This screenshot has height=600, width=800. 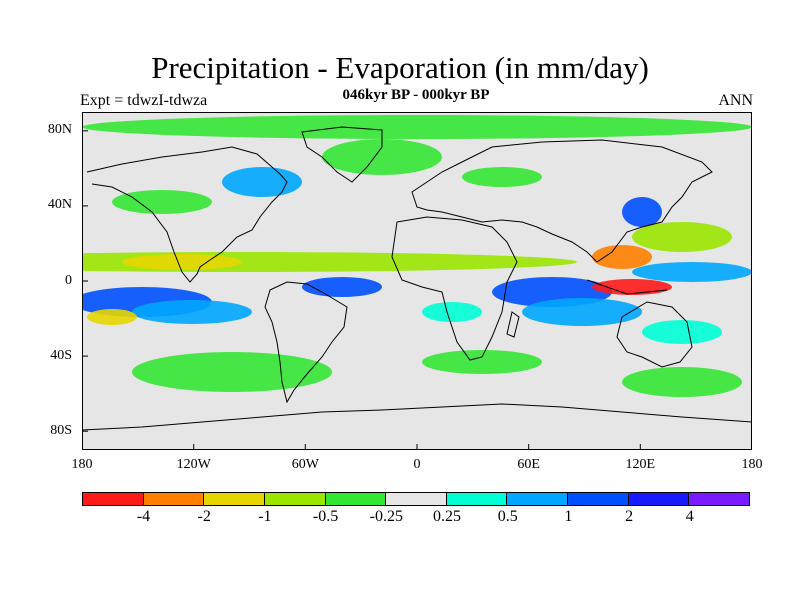 What do you see at coordinates (82, 464) in the screenshot?
I see `lon-label-180w: 180` at bounding box center [82, 464].